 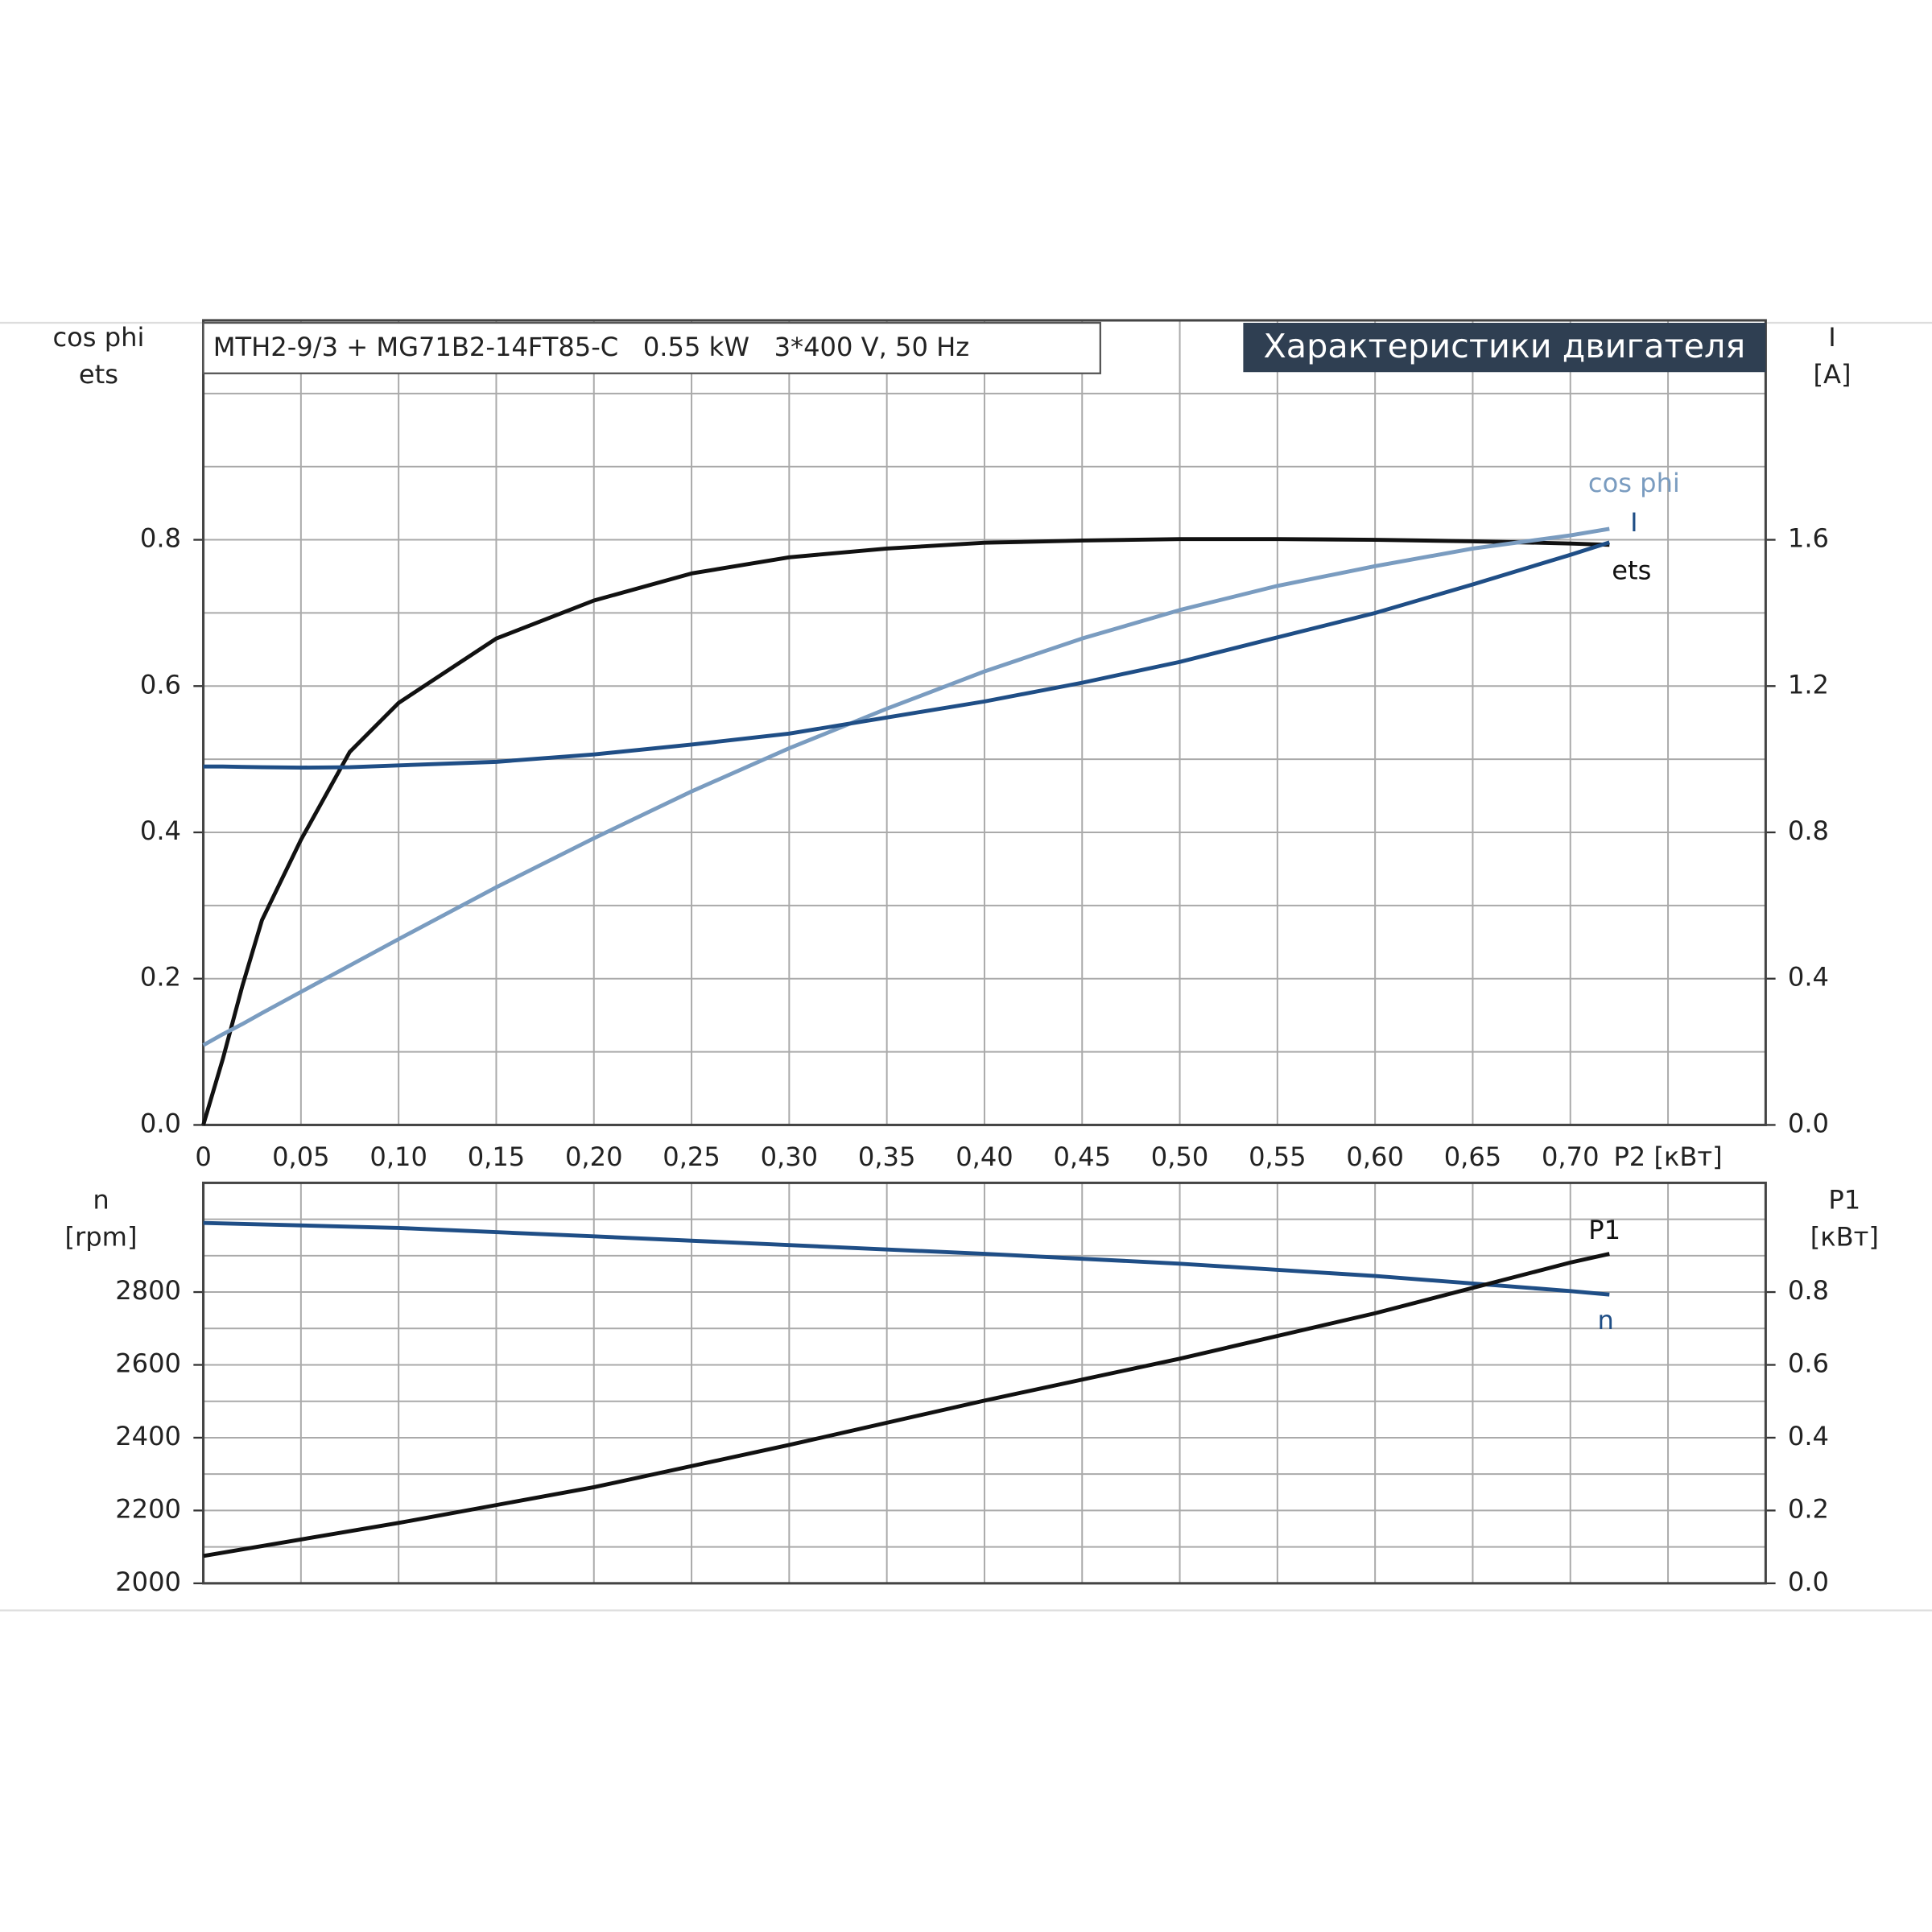 I want to click on y2-axis-label: P1, so click(x=1844, y=1199).